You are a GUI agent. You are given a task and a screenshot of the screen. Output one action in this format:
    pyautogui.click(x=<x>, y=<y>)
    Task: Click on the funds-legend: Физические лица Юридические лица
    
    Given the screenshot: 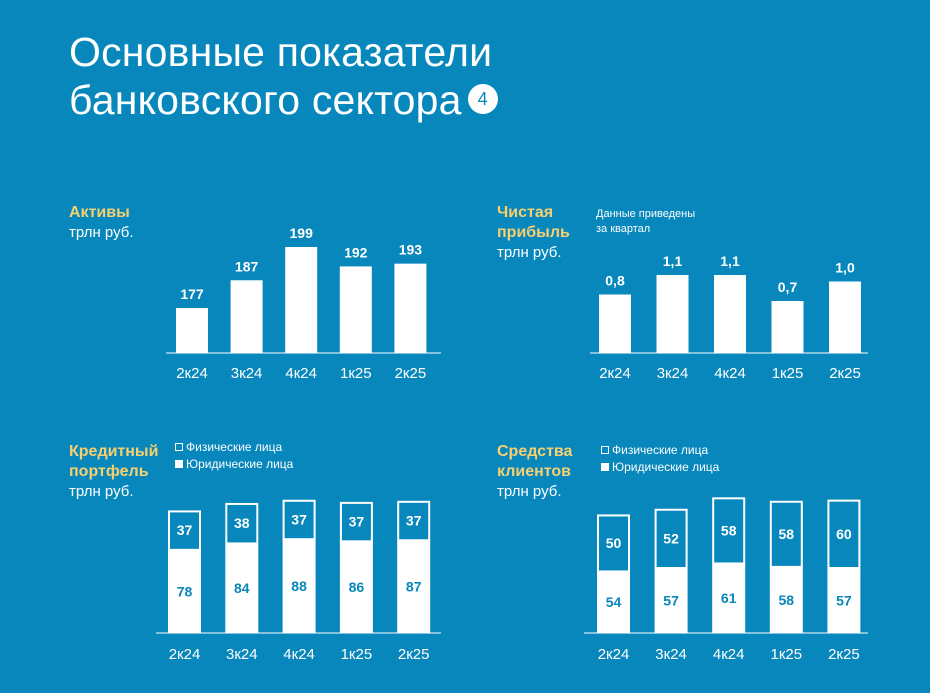 What is the action you would take?
    pyautogui.click(x=660, y=459)
    